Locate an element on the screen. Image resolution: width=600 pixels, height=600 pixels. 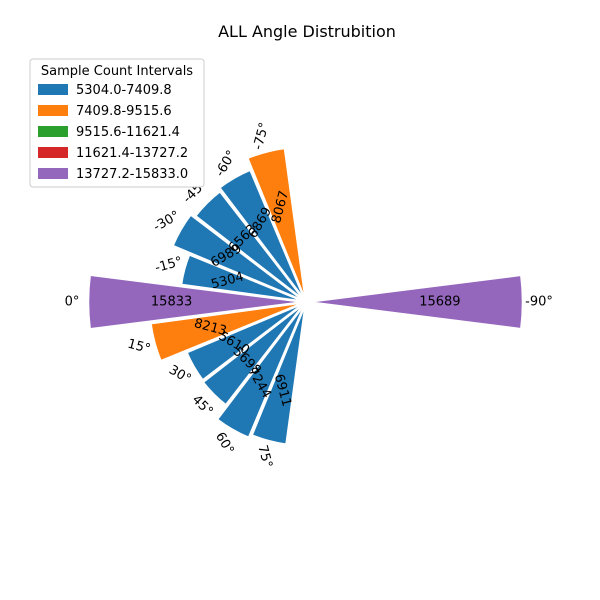
legend-label: 11621.4-13727.2 is located at coordinates (132, 153).